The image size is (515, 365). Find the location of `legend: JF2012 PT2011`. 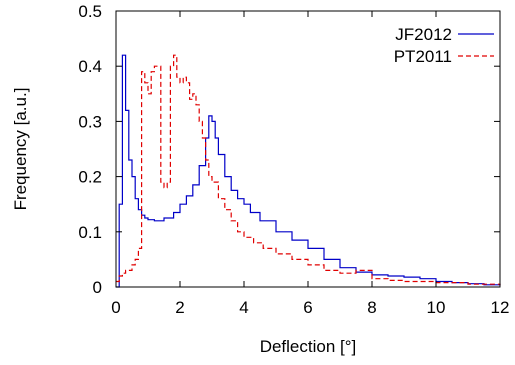

legend: JF2012 PT2011 is located at coordinates (444, 45).